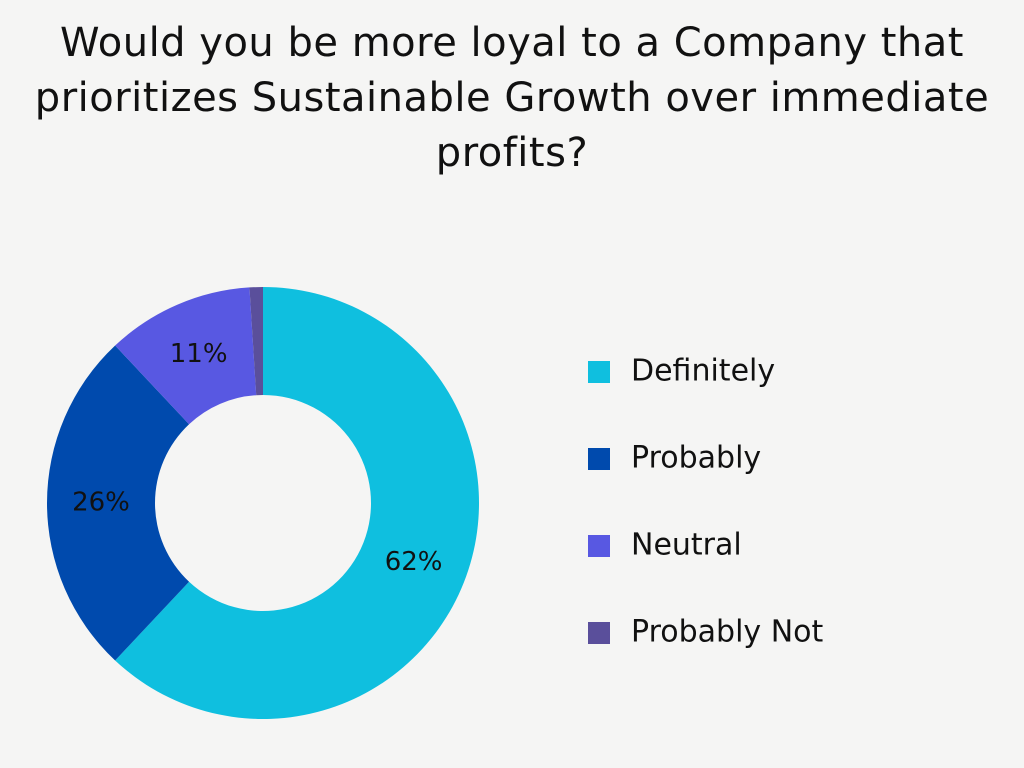 This screenshot has height=768, width=1024. What do you see at coordinates (705, 502) in the screenshot?
I see `legend: Definitely Probably Neutral Probably Not` at bounding box center [705, 502].